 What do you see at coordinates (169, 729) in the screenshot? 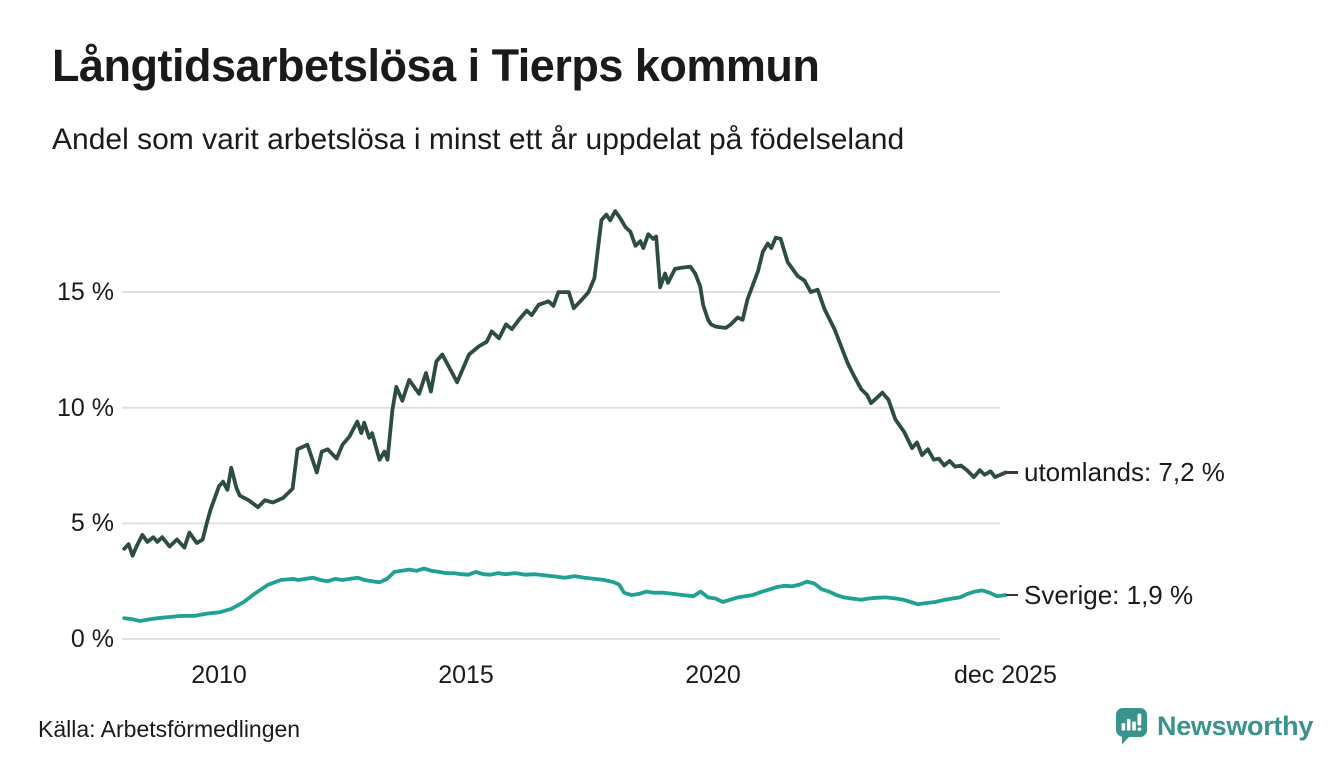
I see `source-attribution: Källa: Arbetsförmedlingen` at bounding box center [169, 729].